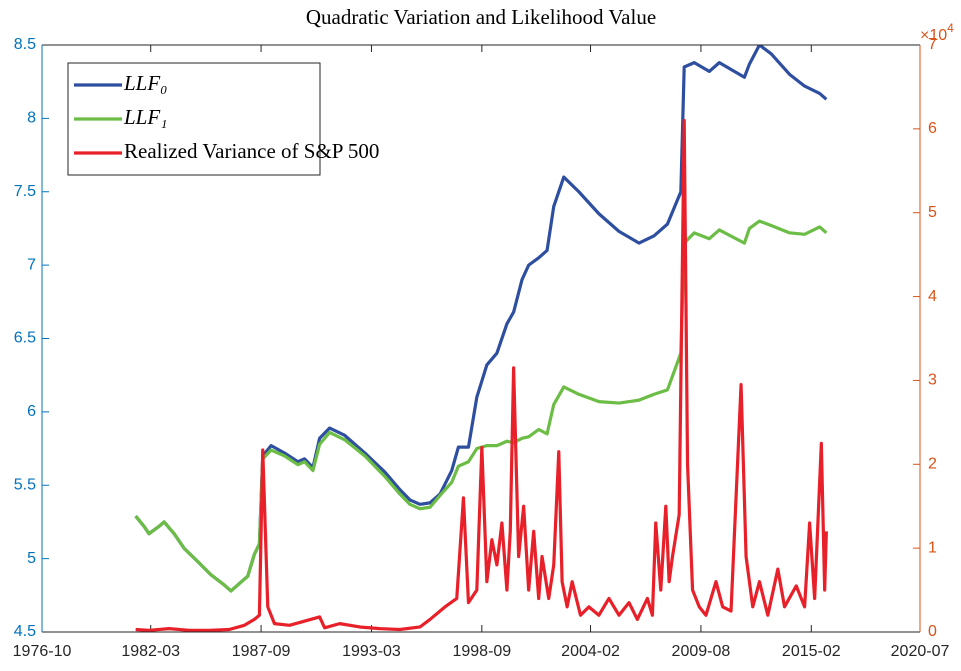 Image resolution: width=961 pixels, height=671 pixels. I want to click on y-tick-label: 5.5, so click(25, 484).